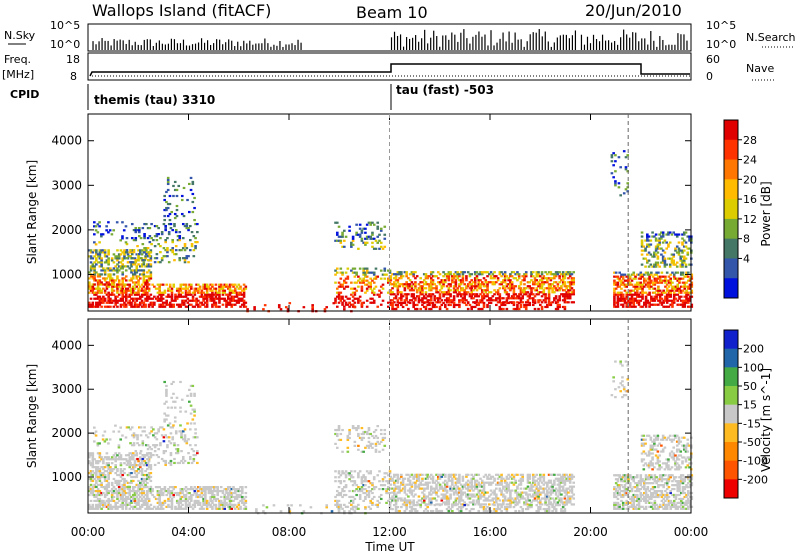  What do you see at coordinates (731, 268) in the screenshot?
I see `colorbar-swatch` at bounding box center [731, 268].